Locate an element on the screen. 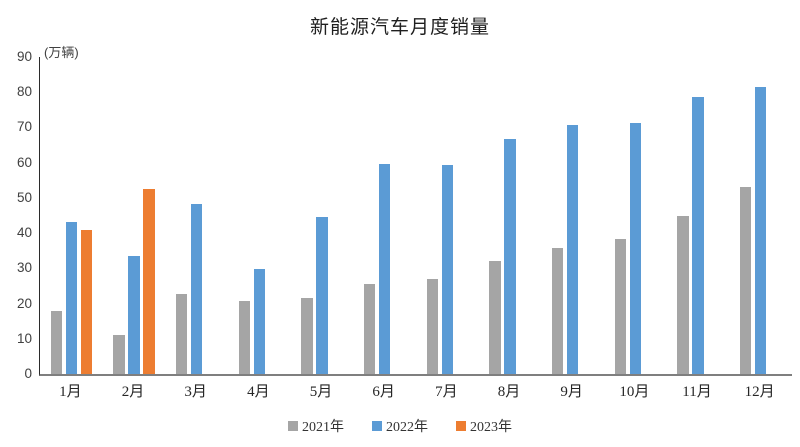 The image size is (800, 447). bar-2022年-12月 is located at coordinates (760, 230).